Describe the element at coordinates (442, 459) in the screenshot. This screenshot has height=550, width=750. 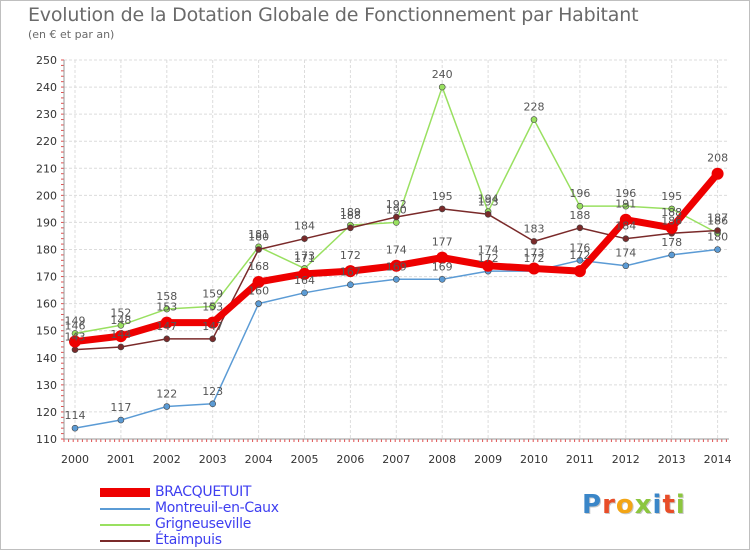
I see `x-tick-label: 2008` at that location.